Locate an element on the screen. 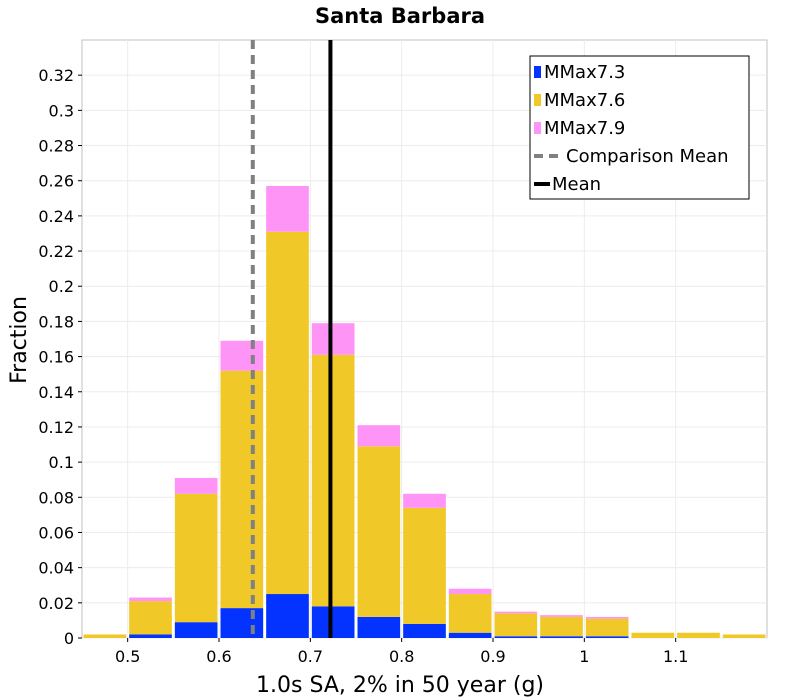 This screenshot has height=700, width=800. y-tick-label: 0.28 is located at coordinates (56, 146).